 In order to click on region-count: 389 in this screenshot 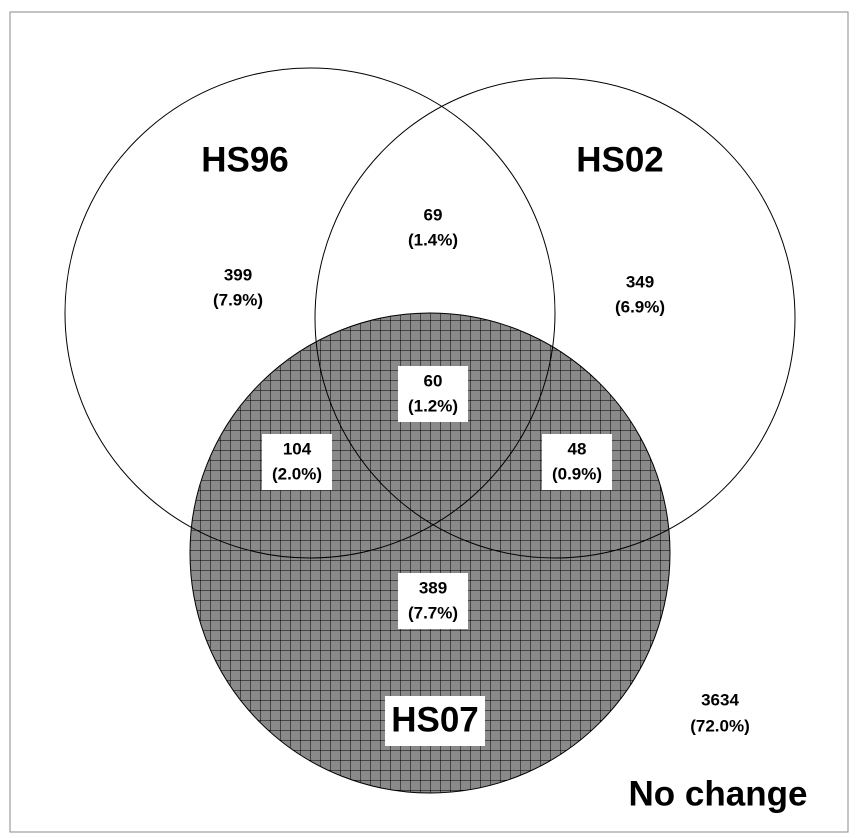, I will do `click(433, 587)`.